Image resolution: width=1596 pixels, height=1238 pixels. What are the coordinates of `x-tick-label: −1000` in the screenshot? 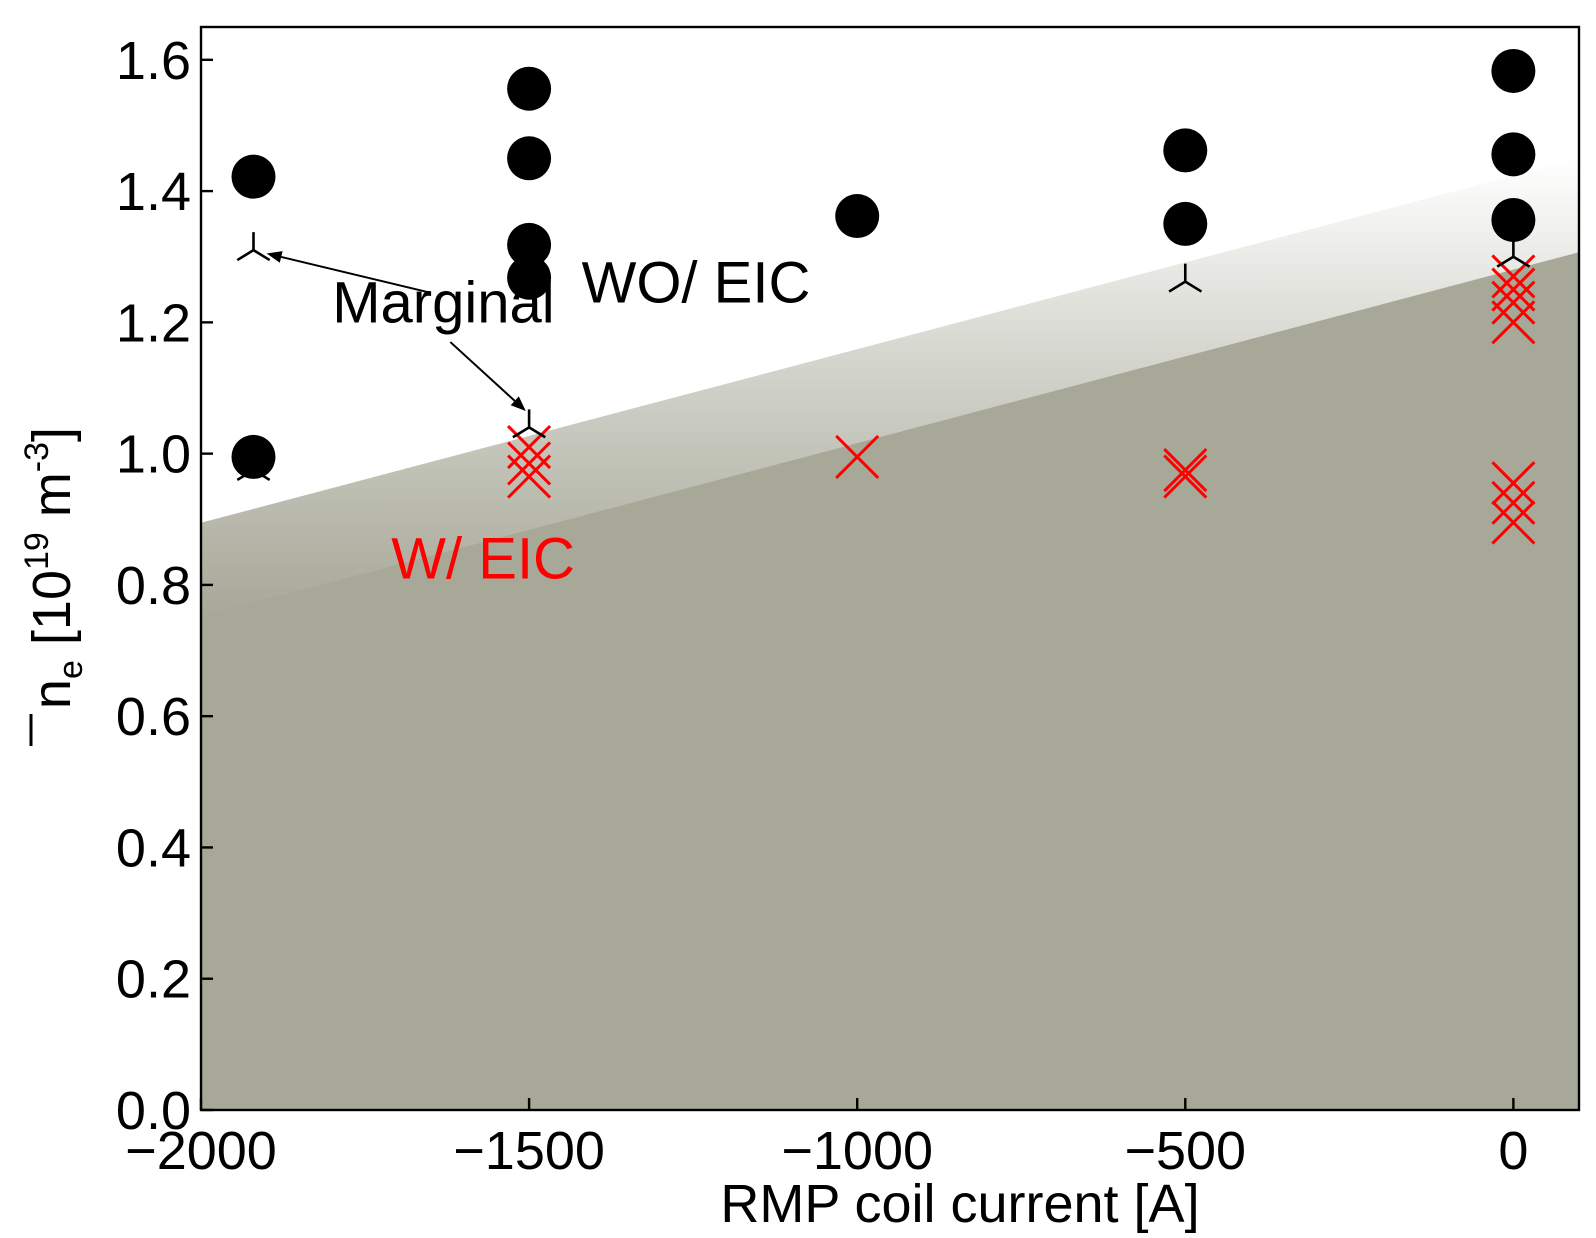 It's located at (857, 1151).